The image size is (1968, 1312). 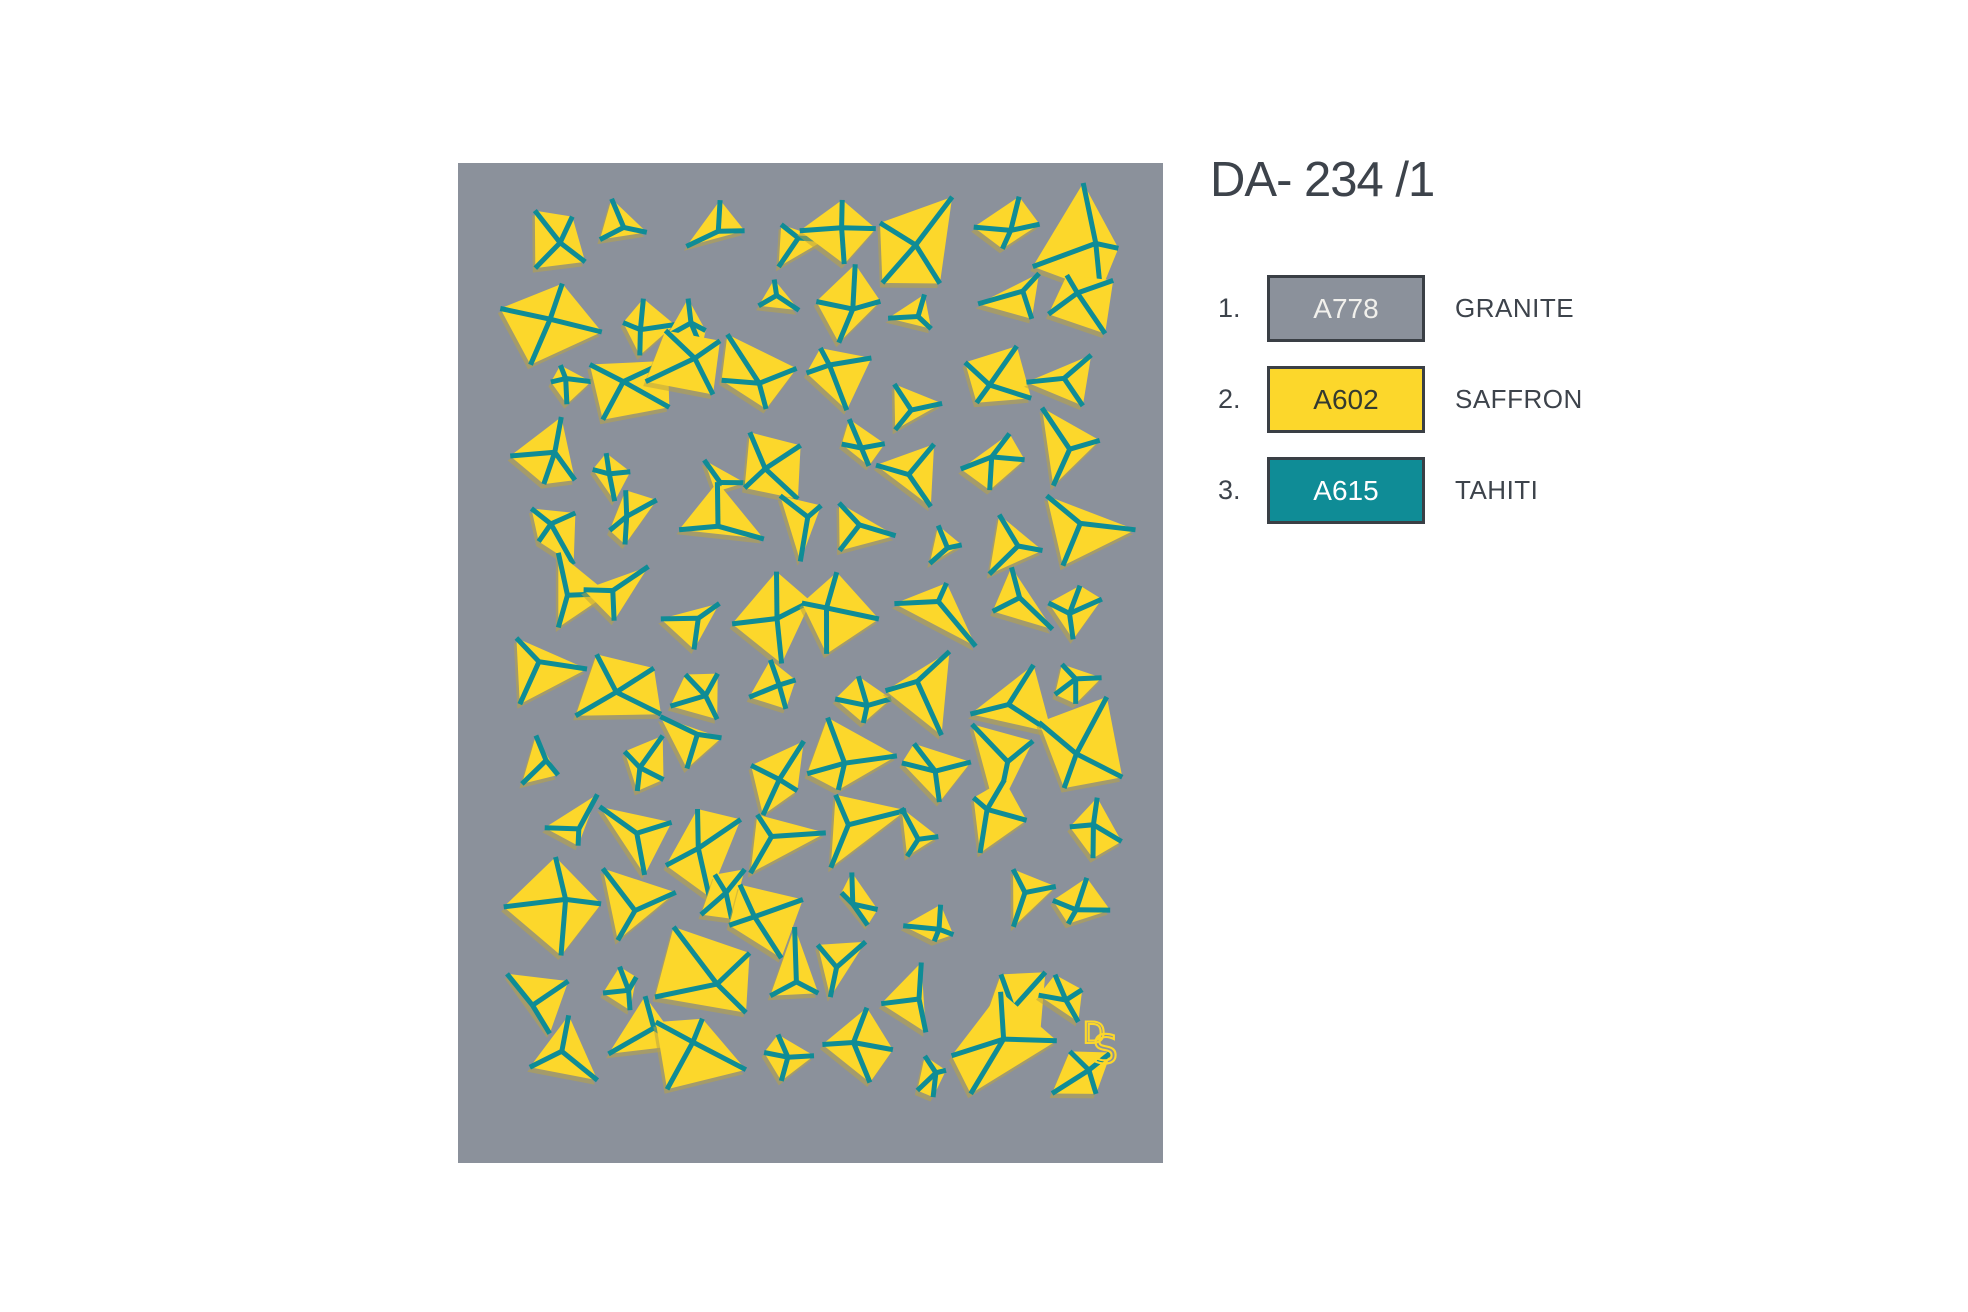 What do you see at coordinates (1497, 490) in the screenshot?
I see `color-name-tahiti: TAHITI` at bounding box center [1497, 490].